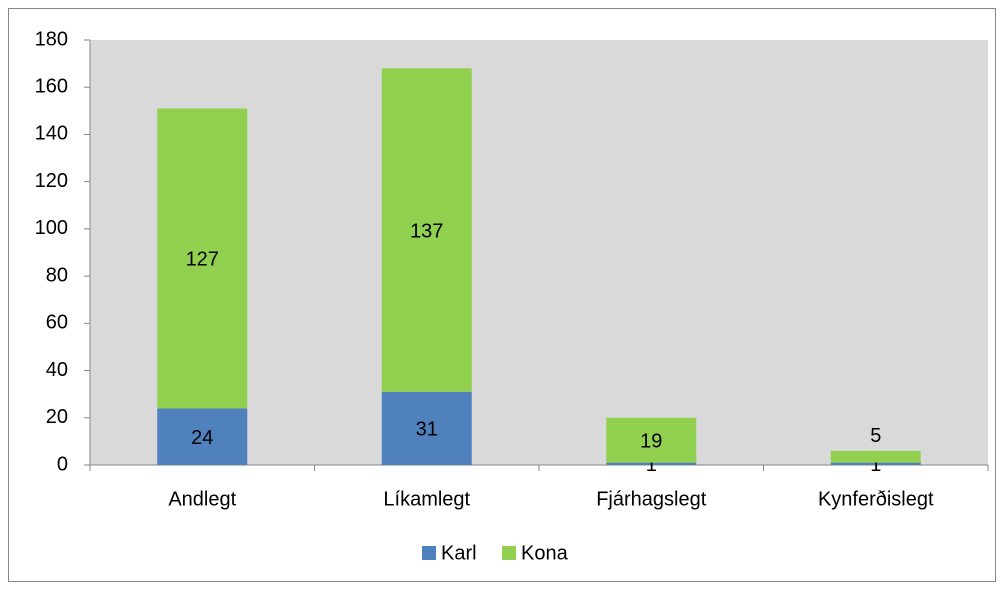  I want to click on x-tick-label: Kynferðislegt, so click(876, 499).